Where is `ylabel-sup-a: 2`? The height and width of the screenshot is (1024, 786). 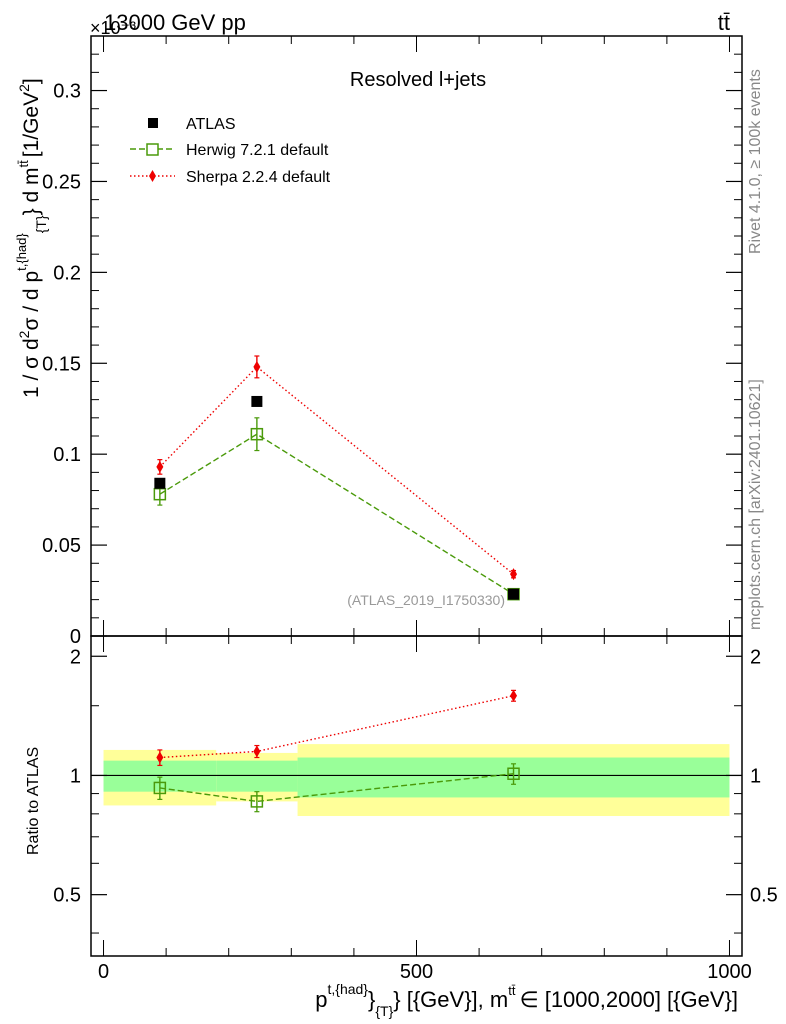 ylabel-sup-a: 2 is located at coordinates (24, 334).